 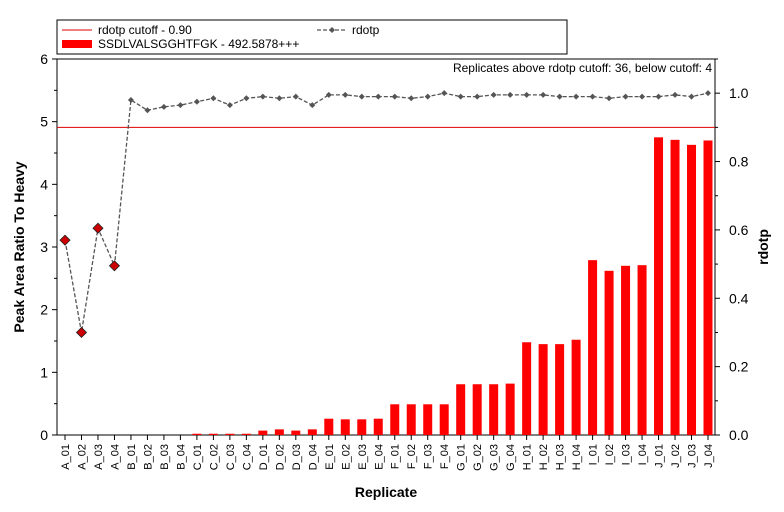 I want to click on y-axis: 0 1 2 3 4 5 6, so click(x=48, y=247).